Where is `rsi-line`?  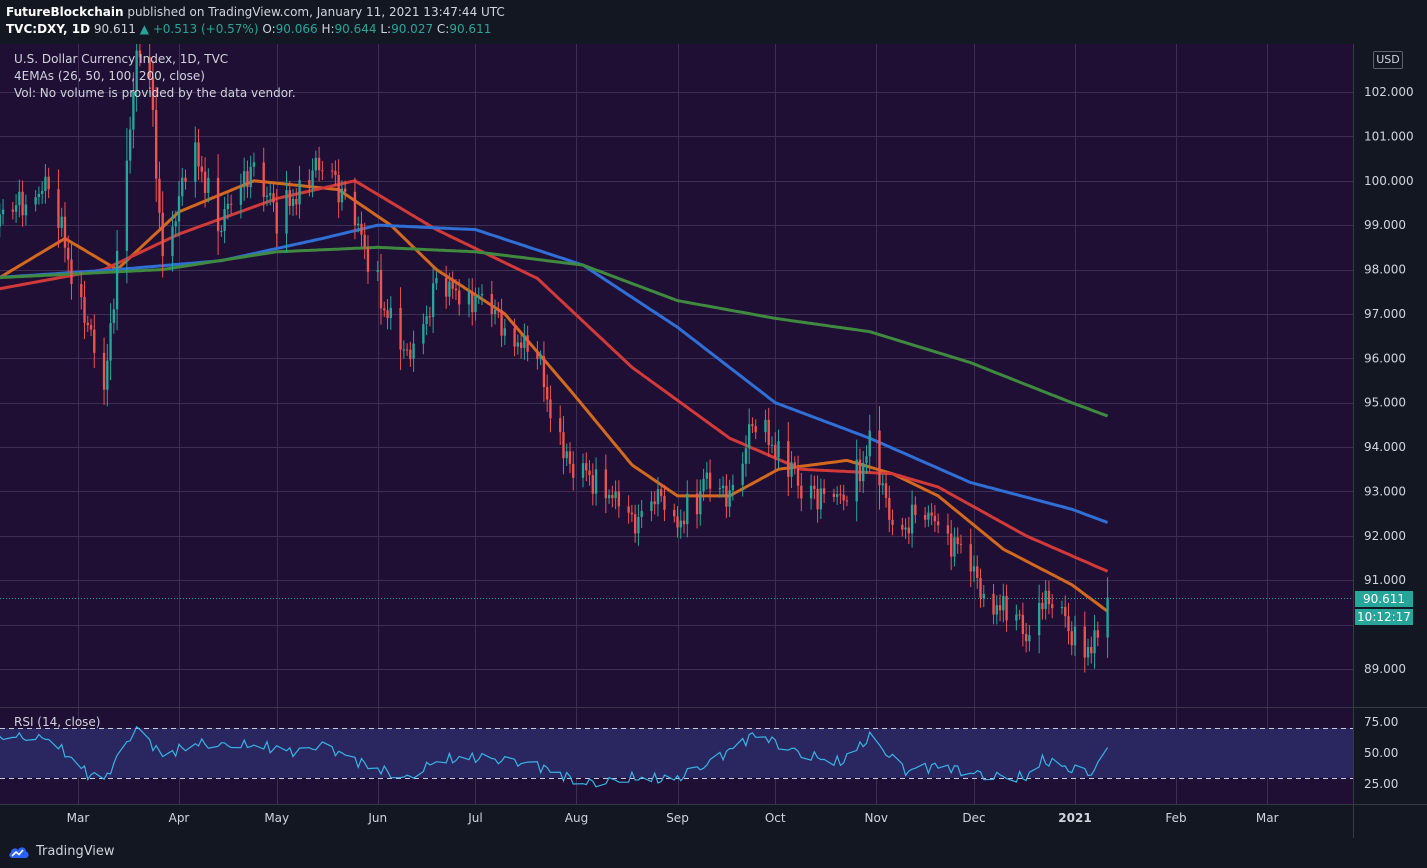 rsi-line is located at coordinates (554, 756).